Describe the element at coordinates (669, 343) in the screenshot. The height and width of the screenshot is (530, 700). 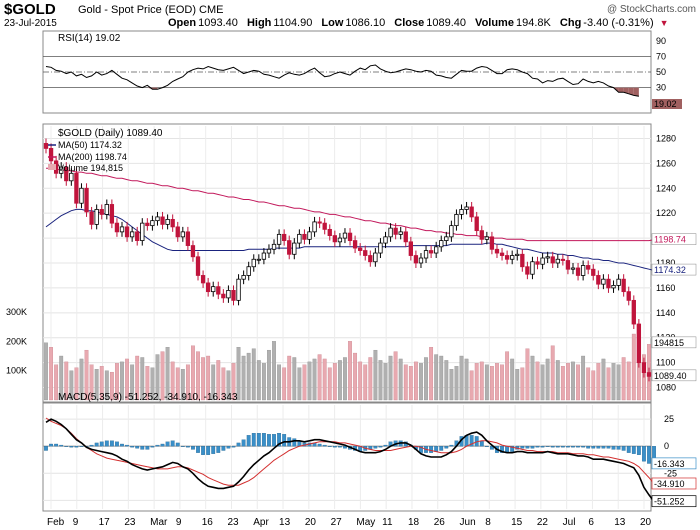
I see `volume-badge: 194815` at that location.